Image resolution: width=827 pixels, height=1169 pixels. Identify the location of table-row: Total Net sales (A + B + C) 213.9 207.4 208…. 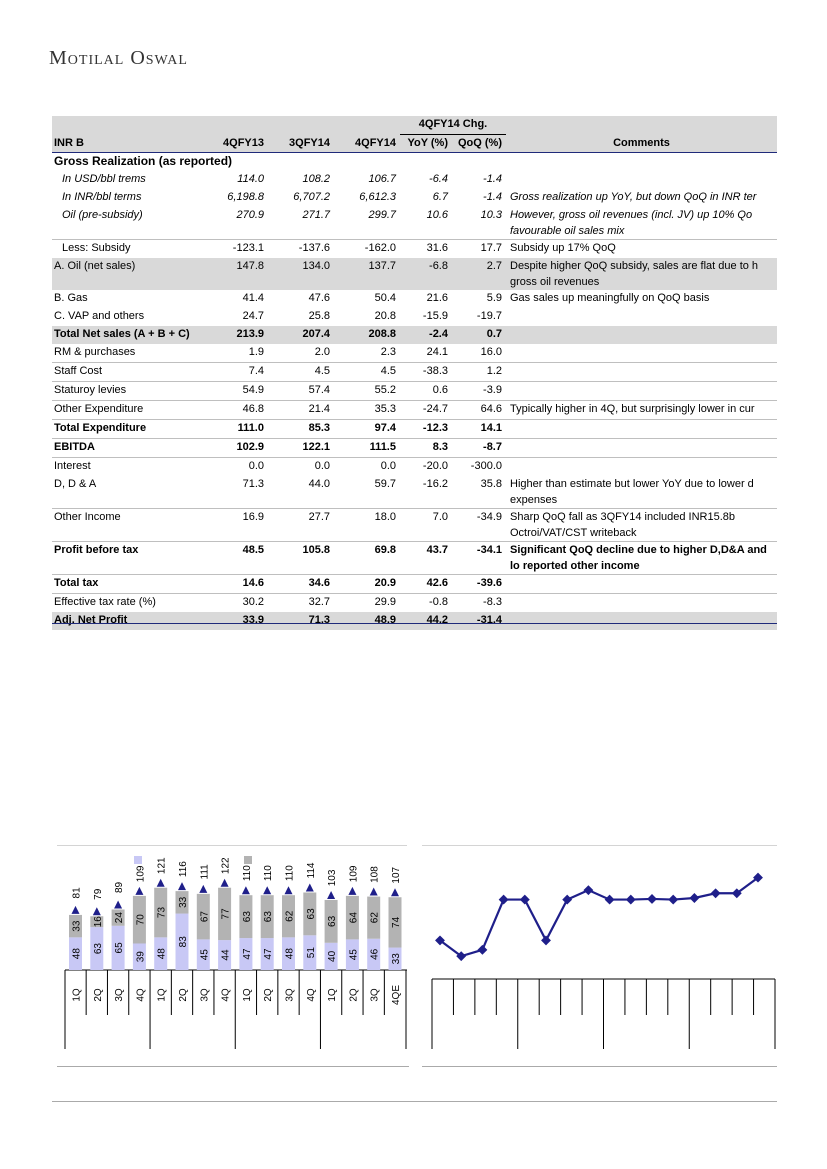
(414, 335).